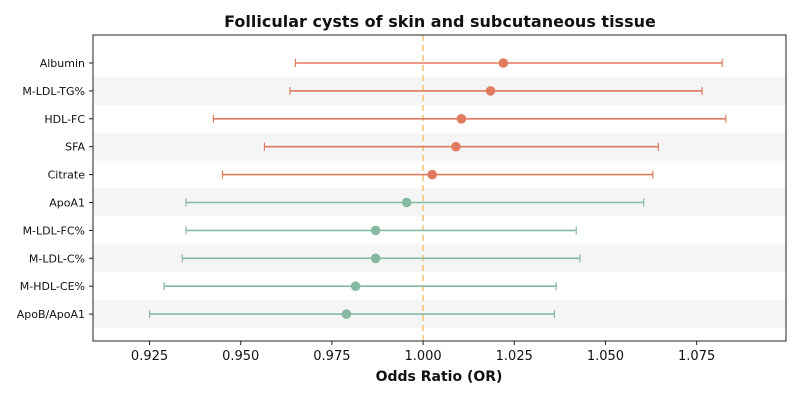  What do you see at coordinates (439, 377) in the screenshot?
I see `x-axis-label: Odds Ratio (OR)` at bounding box center [439, 377].